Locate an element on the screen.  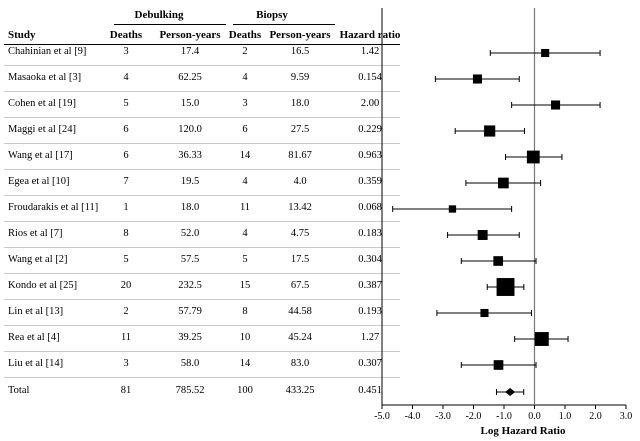
debulking-person-years: 39.25 is located at coordinates (190, 337).